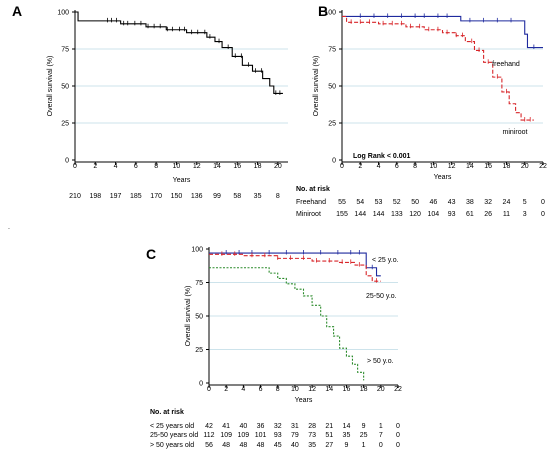  Describe the element at coordinates (226, 426) in the screenshot. I see `risk-count: 41` at that location.